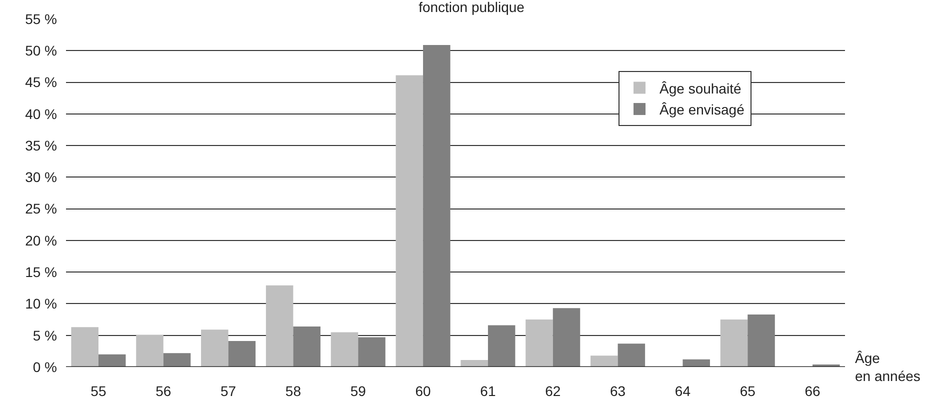  Describe the element at coordinates (41, 114) in the screenshot. I see `y-tick-label: 40 %` at that location.